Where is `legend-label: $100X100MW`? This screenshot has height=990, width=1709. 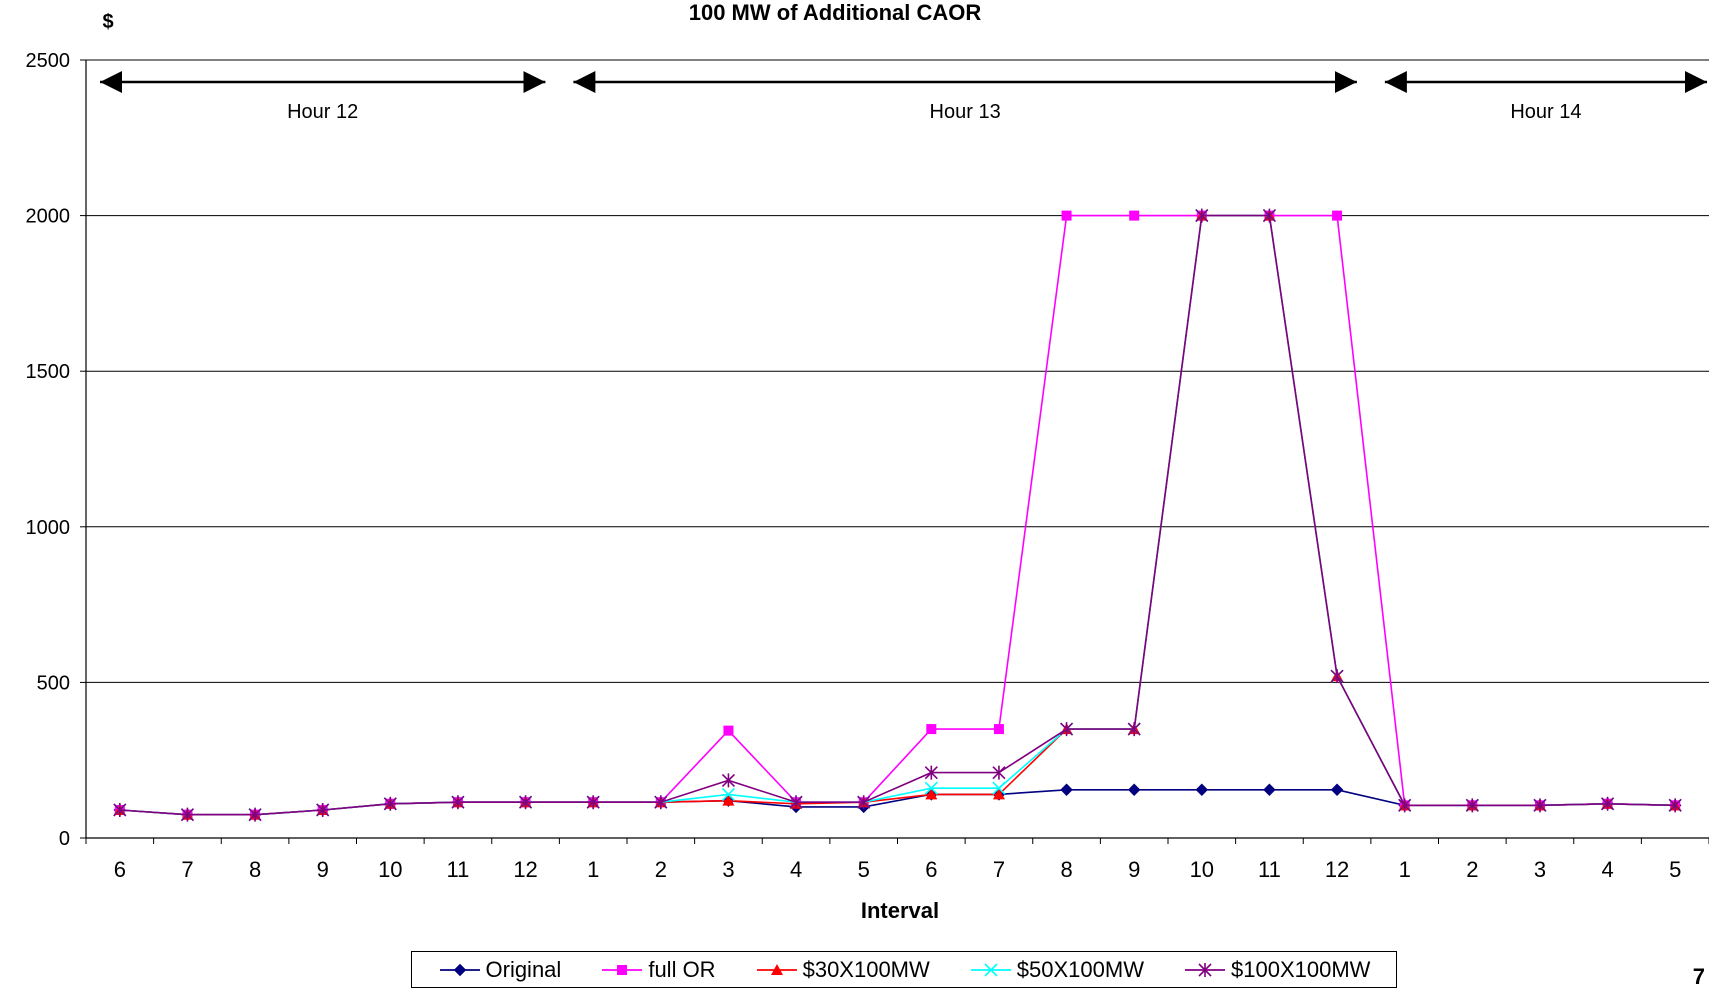
legend-label: $100X100MW is located at coordinates (1301, 969).